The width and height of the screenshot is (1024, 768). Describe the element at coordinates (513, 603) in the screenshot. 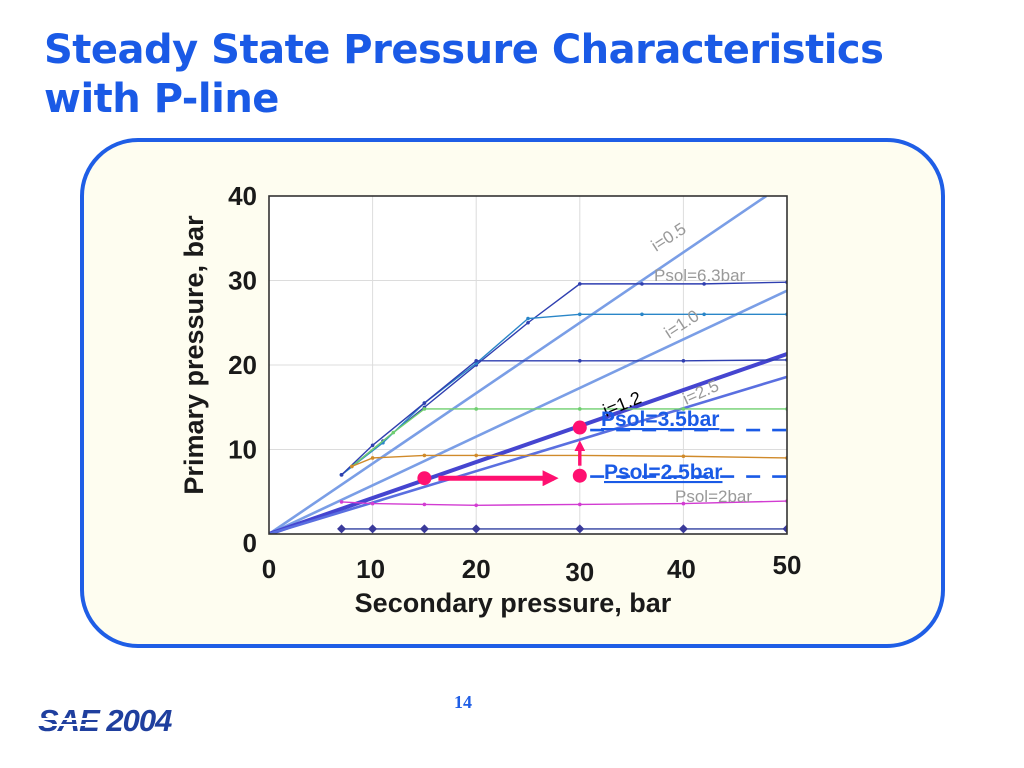

I see `x-axis-label: Secondary pressure, bar` at that location.